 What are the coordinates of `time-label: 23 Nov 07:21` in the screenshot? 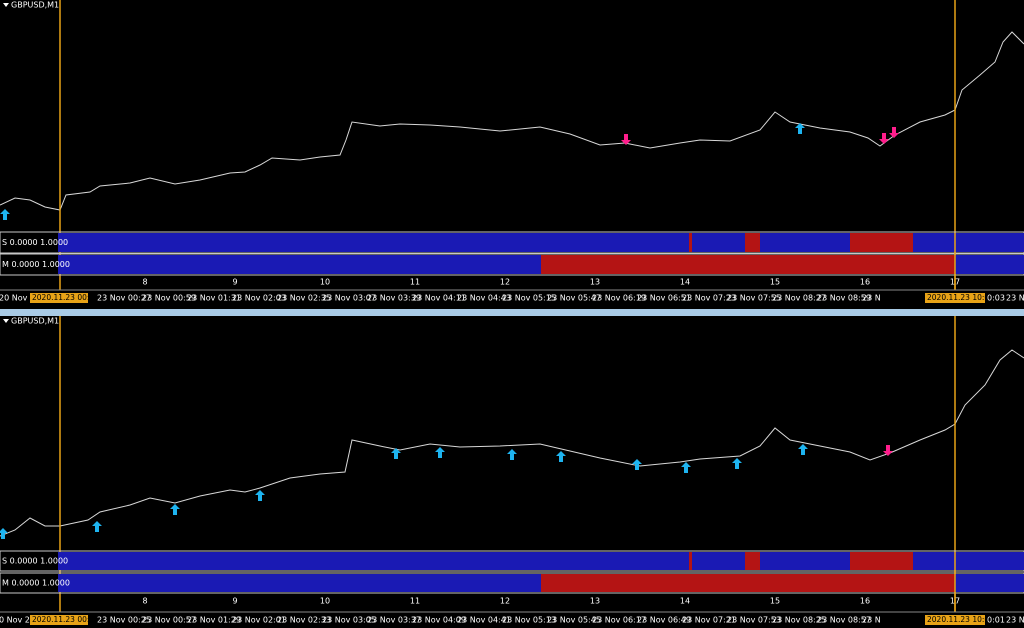 It's located at (709, 620).